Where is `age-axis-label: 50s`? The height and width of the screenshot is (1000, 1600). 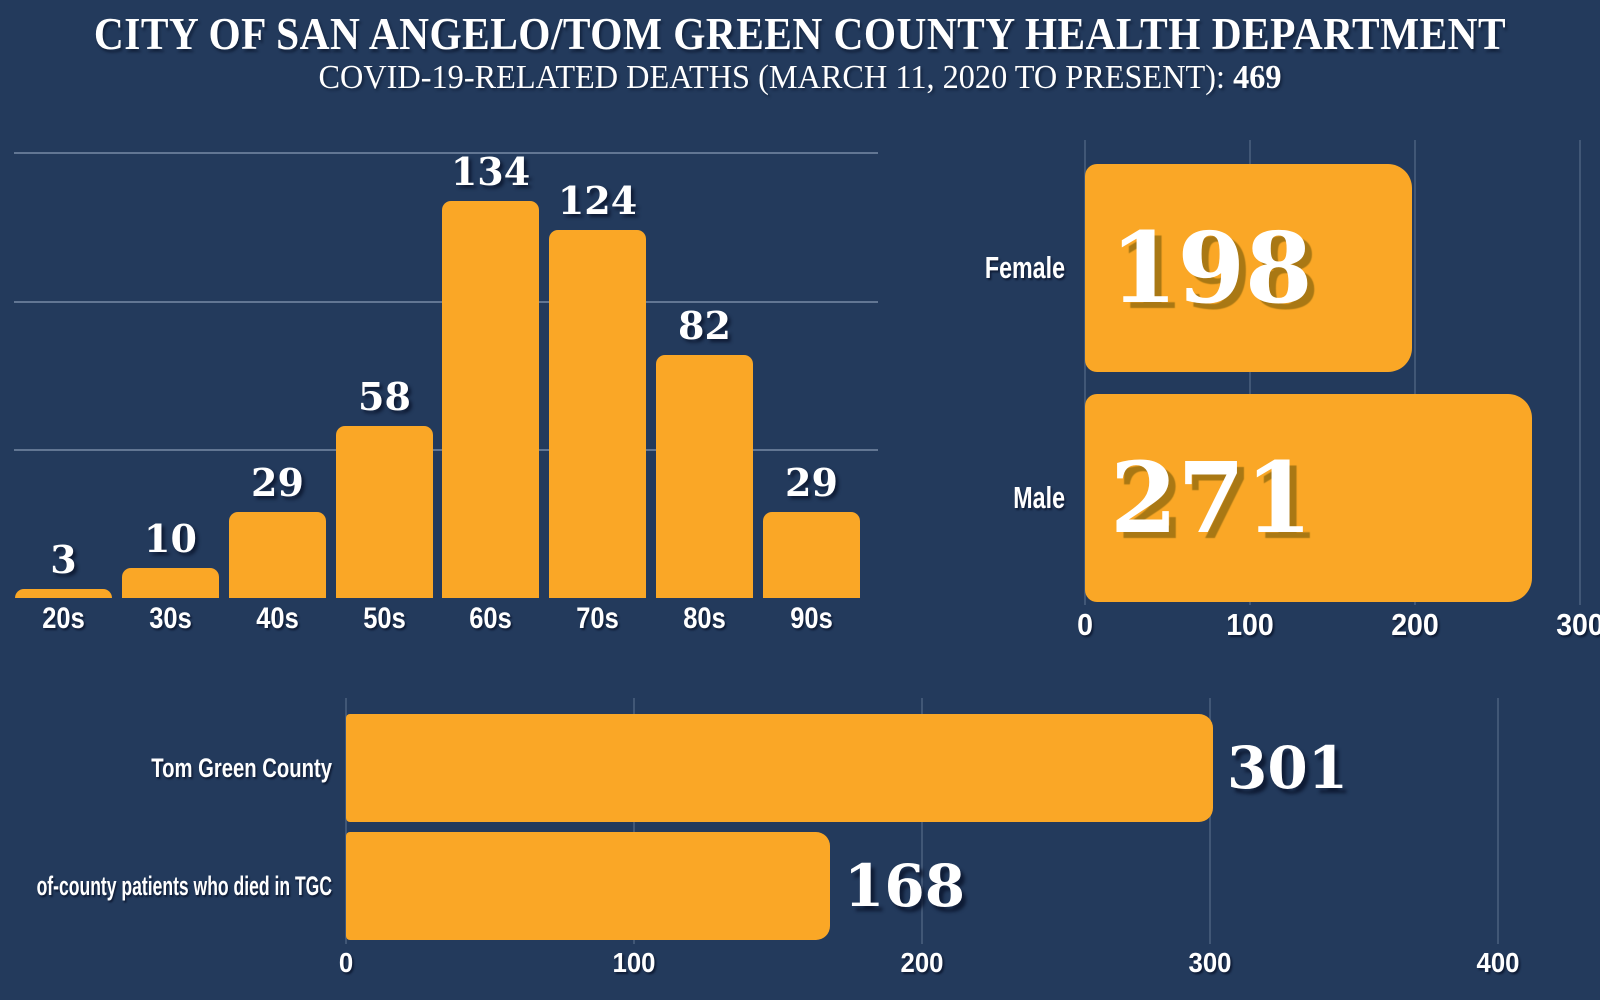 age-axis-label: 50s is located at coordinates (384, 618).